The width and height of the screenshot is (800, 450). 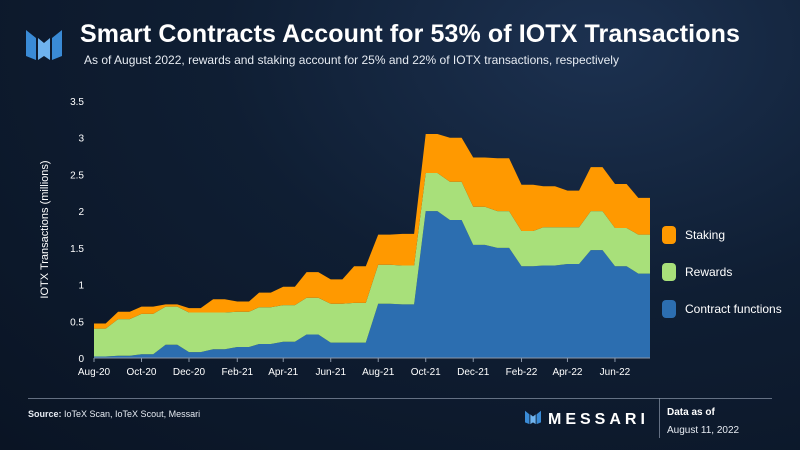 What do you see at coordinates (77, 322) in the screenshot?
I see `y-tick-label: 0.5` at bounding box center [77, 322].